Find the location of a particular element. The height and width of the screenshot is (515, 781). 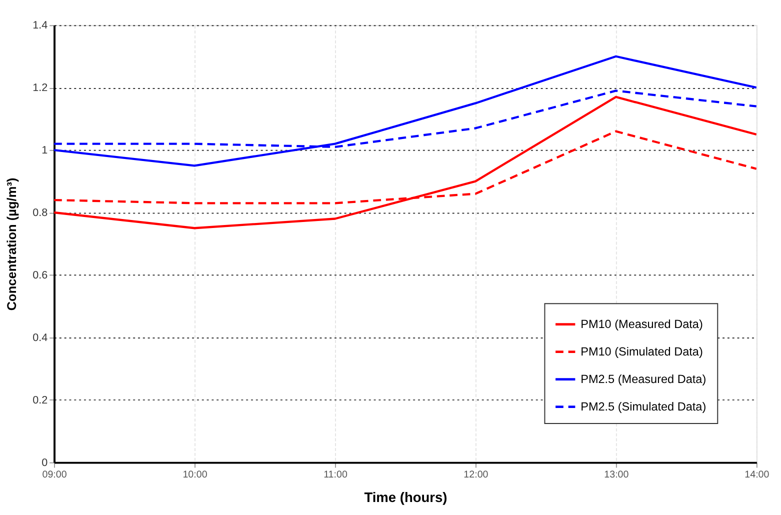

x-tick-label: 09:00 is located at coordinates (55, 475).